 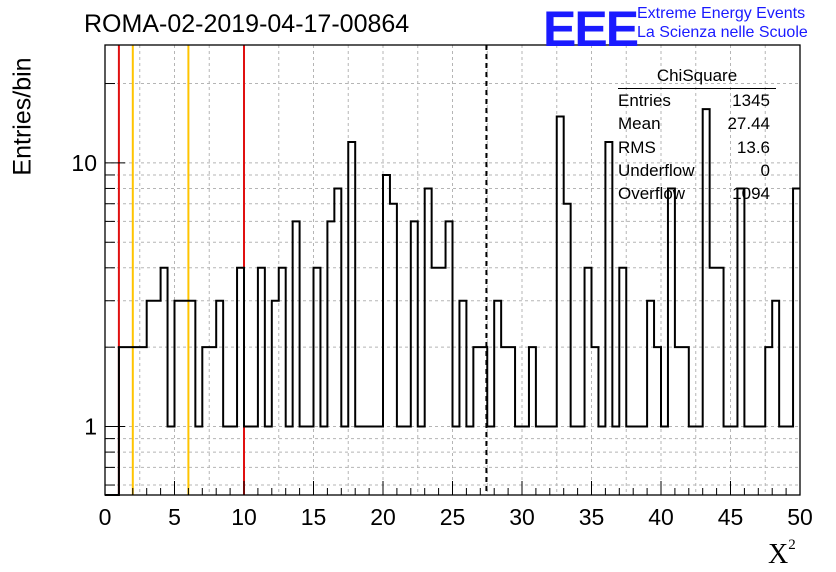 I want to click on stats-value: 1345, so click(x=751, y=100).